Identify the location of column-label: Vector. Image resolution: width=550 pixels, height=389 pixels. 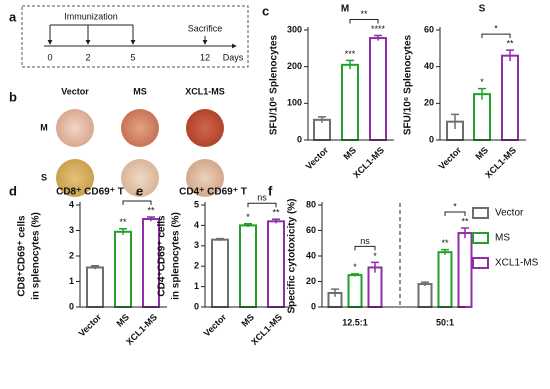
(75, 91).